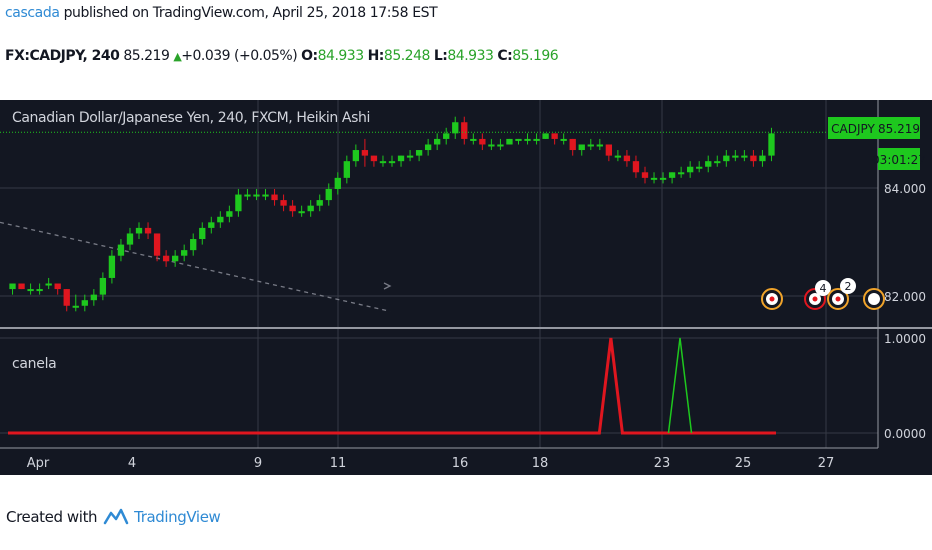  Describe the element at coordinates (116, 516) in the screenshot. I see `tradingview-logo-icon` at that location.